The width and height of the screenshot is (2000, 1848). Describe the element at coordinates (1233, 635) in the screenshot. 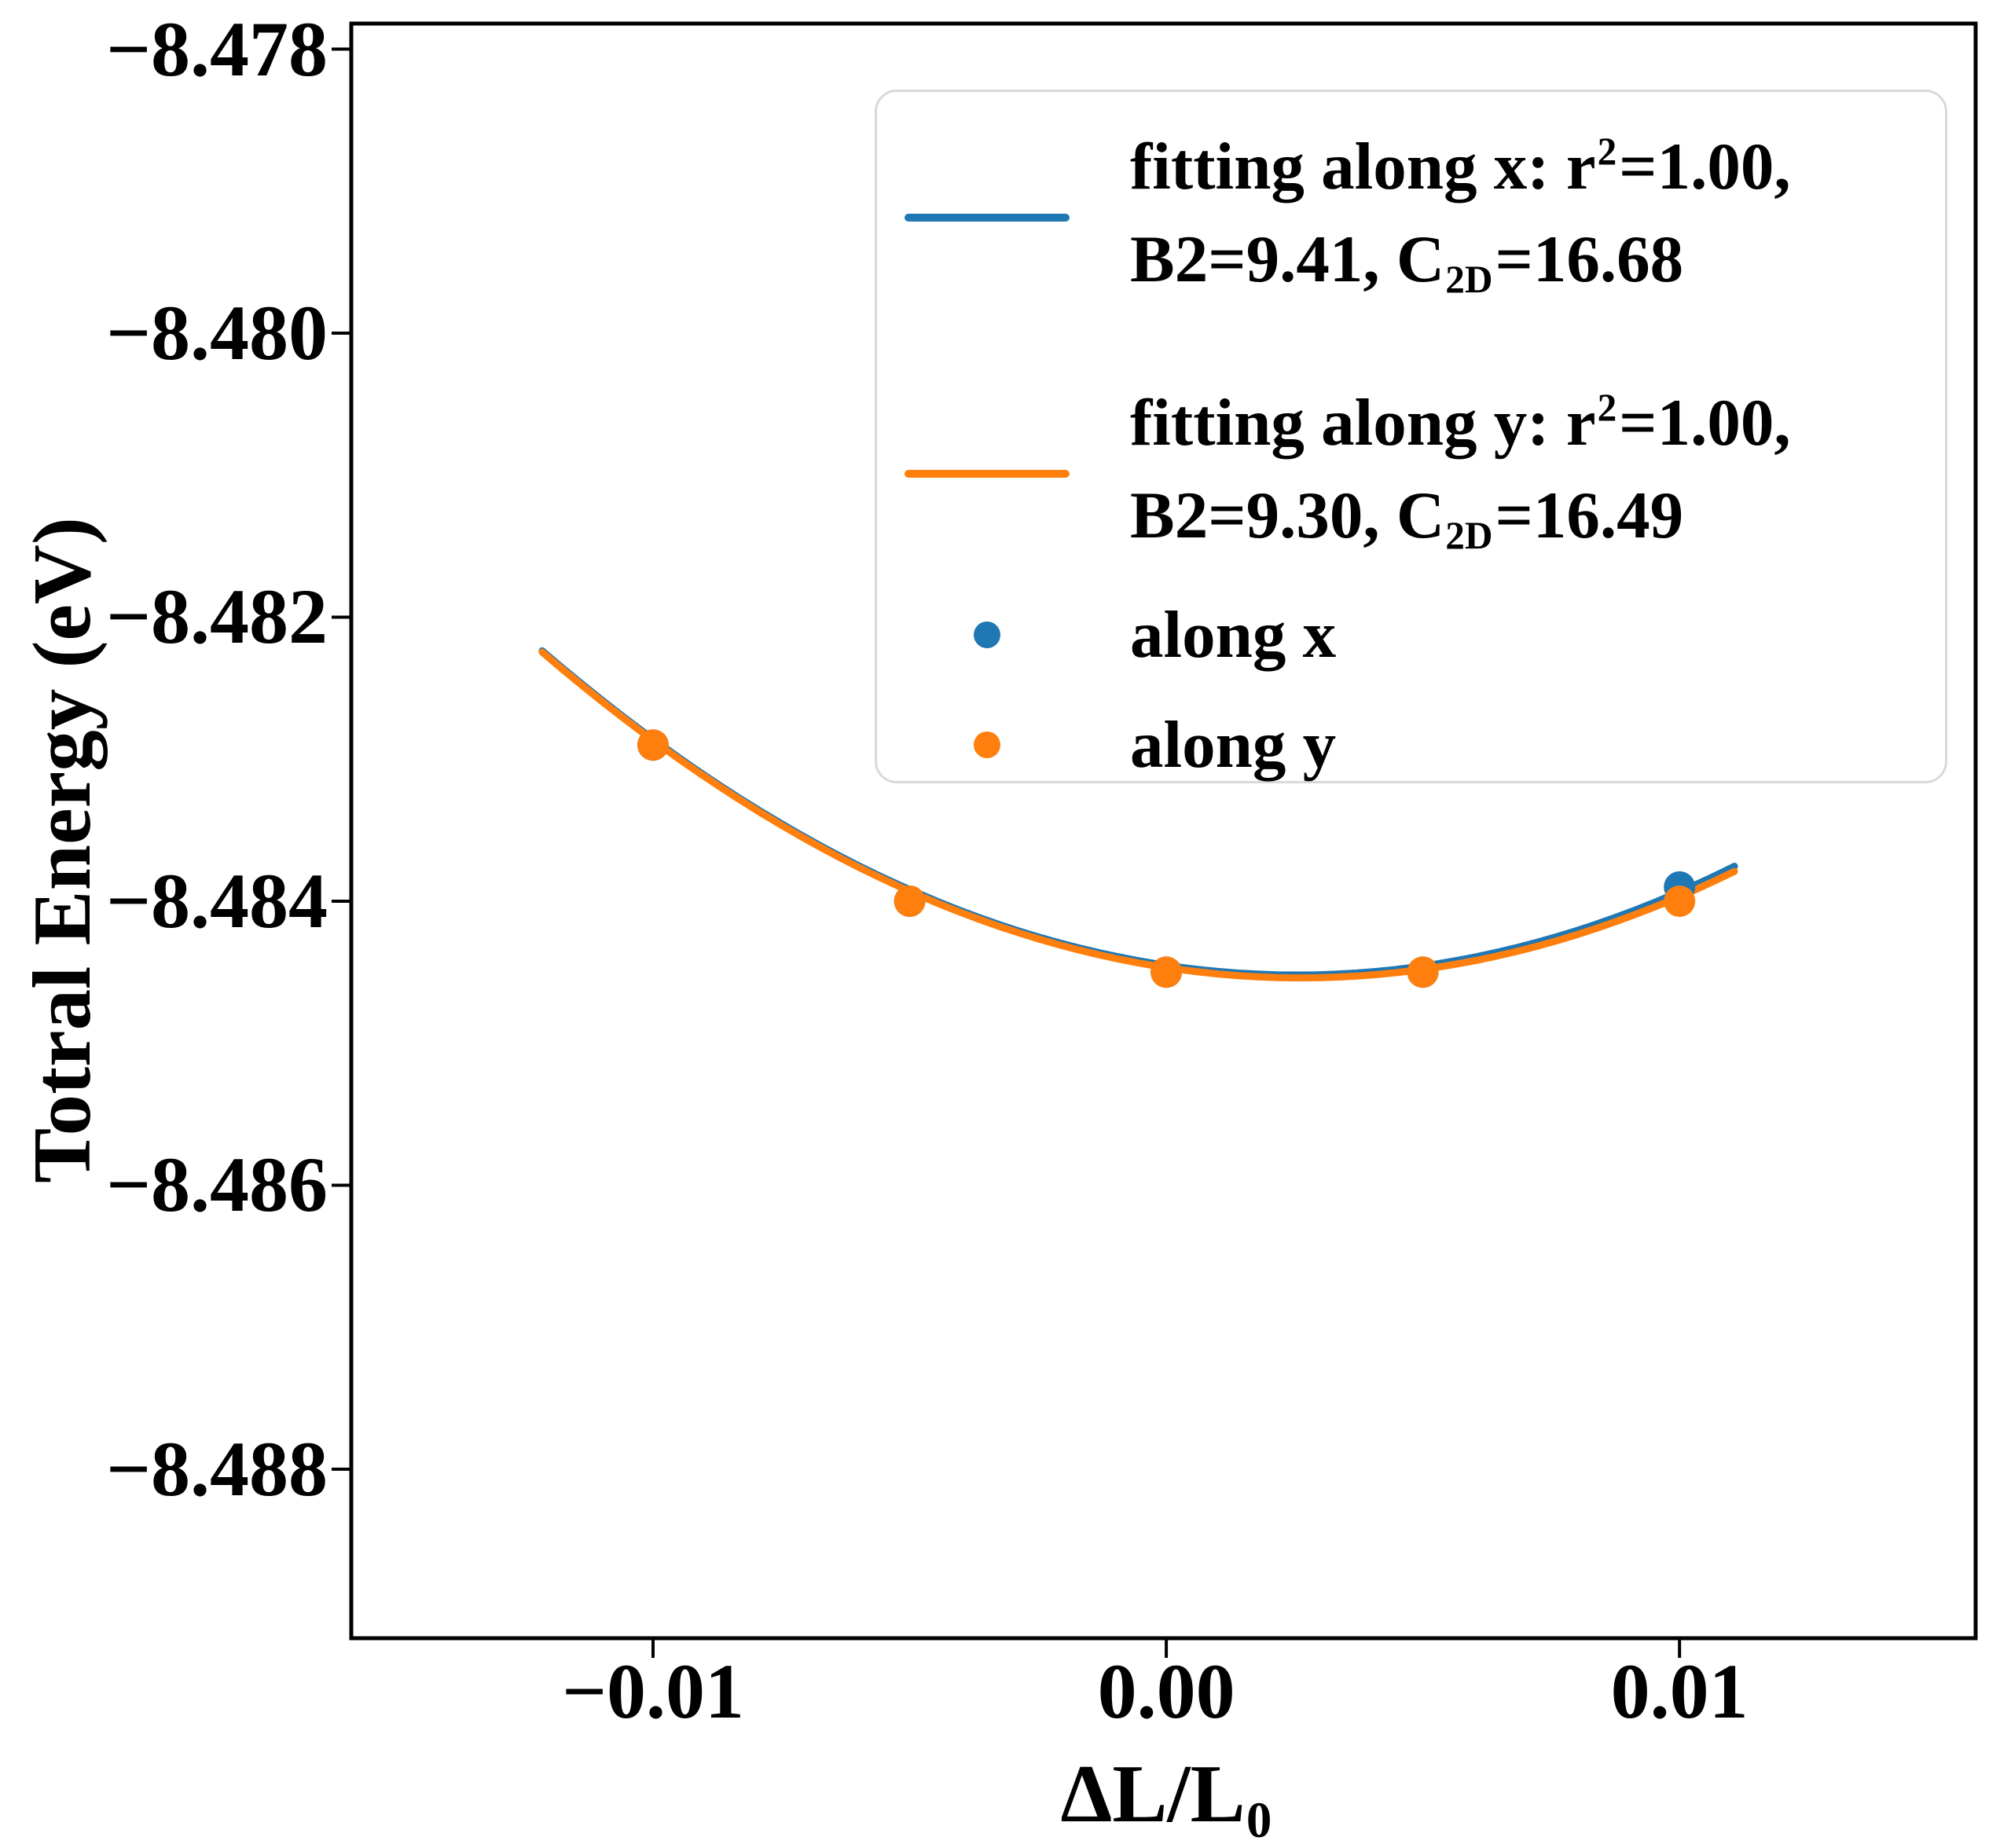

I see `legend-label-along-x: along x` at that location.